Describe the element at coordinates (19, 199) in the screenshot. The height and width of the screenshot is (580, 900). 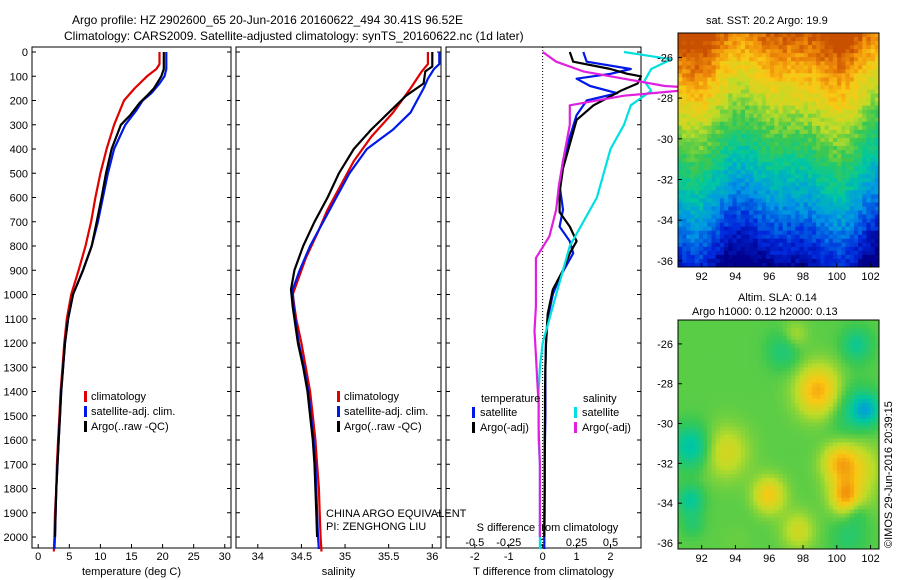
I see `y-tick-label: 600` at that location.